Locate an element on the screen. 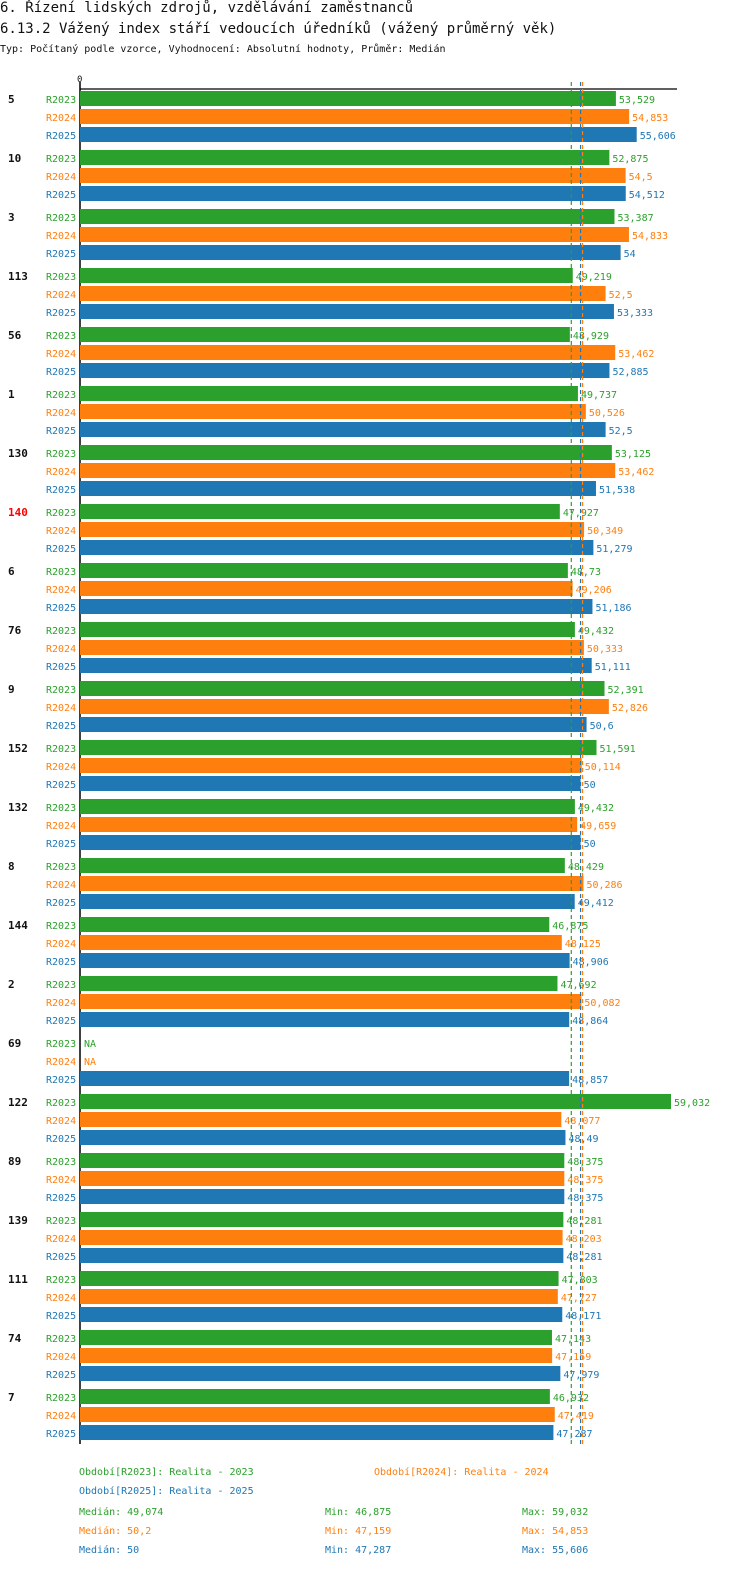 This screenshot has height=1592, width=750. category-label: 56 is located at coordinates (15, 335).